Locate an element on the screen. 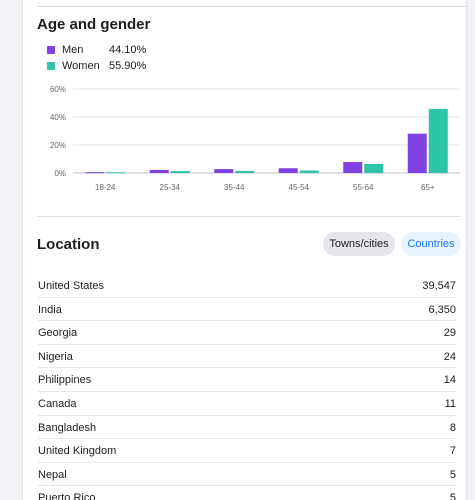  location-count: 14 is located at coordinates (449, 380).